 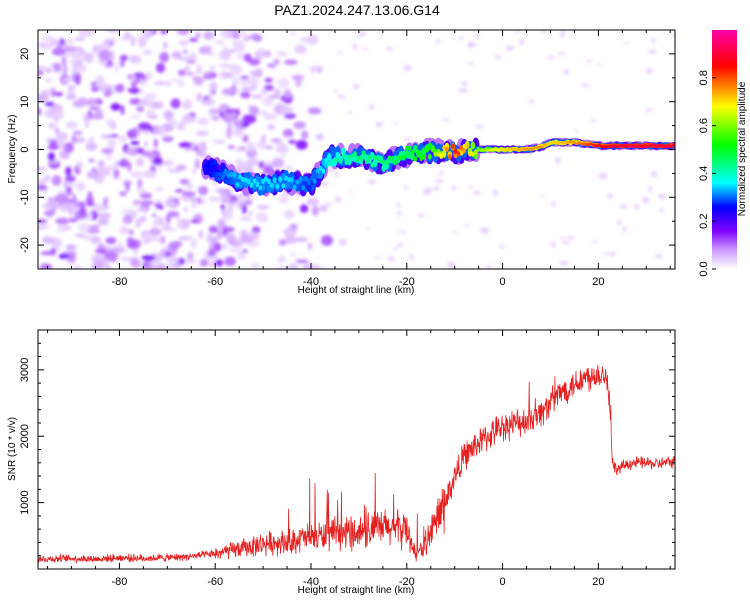 I want to click on snr-y-tick-label: 2000, so click(x=25, y=436).